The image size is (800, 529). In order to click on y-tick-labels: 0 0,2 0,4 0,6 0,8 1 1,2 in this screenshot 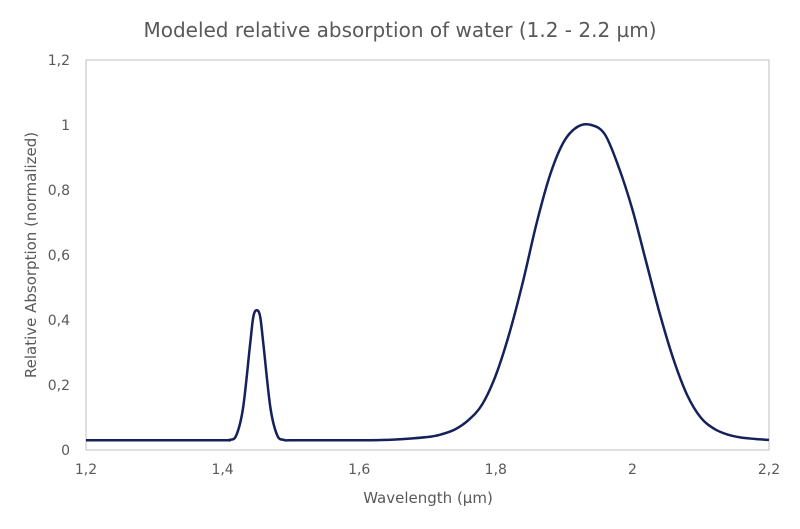, I will do `click(59, 256)`.